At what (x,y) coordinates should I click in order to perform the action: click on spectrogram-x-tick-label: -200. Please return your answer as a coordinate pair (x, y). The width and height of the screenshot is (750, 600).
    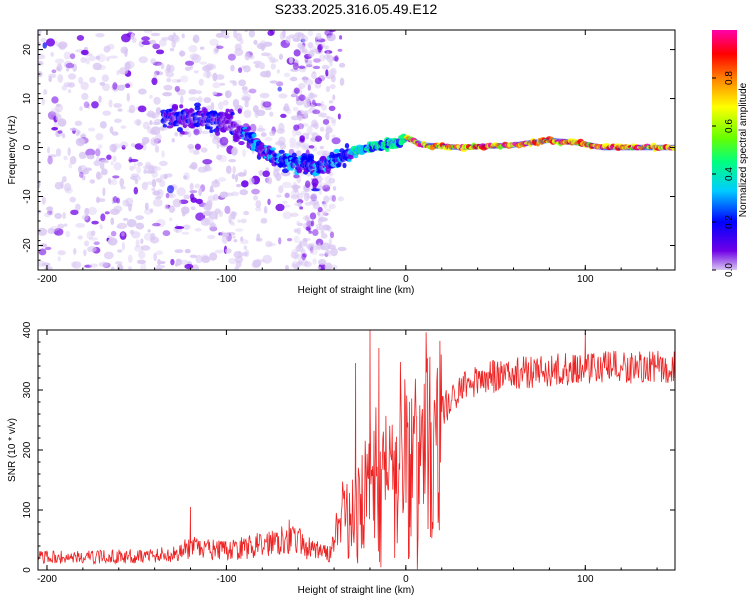
    Looking at the image, I should click on (47, 279).